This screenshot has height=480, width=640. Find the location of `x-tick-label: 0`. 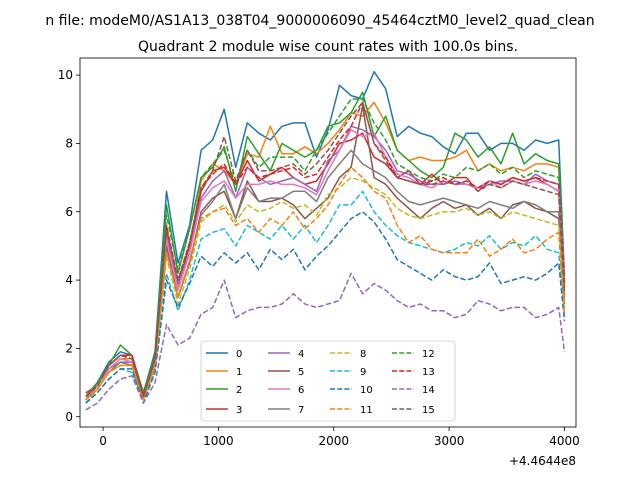

x-tick-label: 0 is located at coordinates (103, 441).